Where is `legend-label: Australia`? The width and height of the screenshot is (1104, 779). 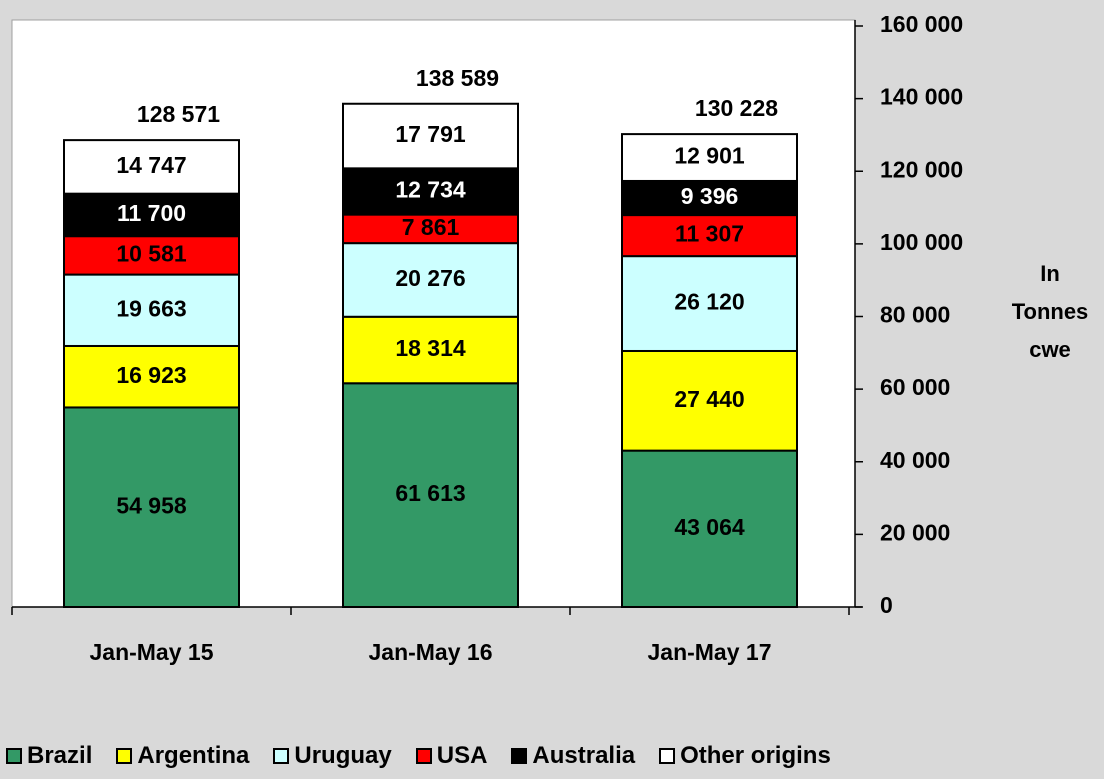
legend-label: Australia is located at coordinates (584, 755).